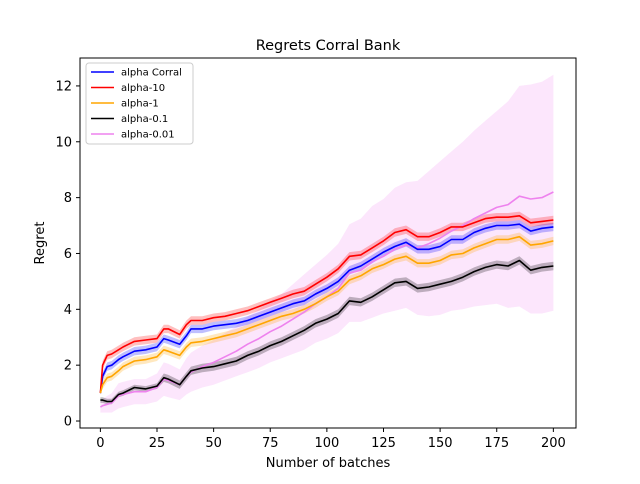  Describe the element at coordinates (63, 86) in the screenshot. I see `y-tick-label: 12` at that location.